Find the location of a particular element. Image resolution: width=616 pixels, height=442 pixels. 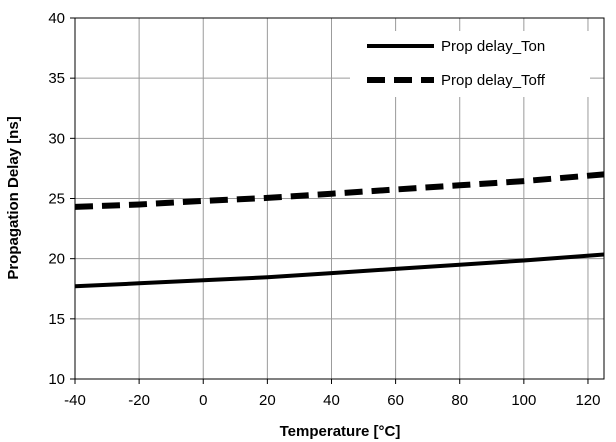

legend: Prop delay_Ton Prop delay_Toff is located at coordinates (470, 64).